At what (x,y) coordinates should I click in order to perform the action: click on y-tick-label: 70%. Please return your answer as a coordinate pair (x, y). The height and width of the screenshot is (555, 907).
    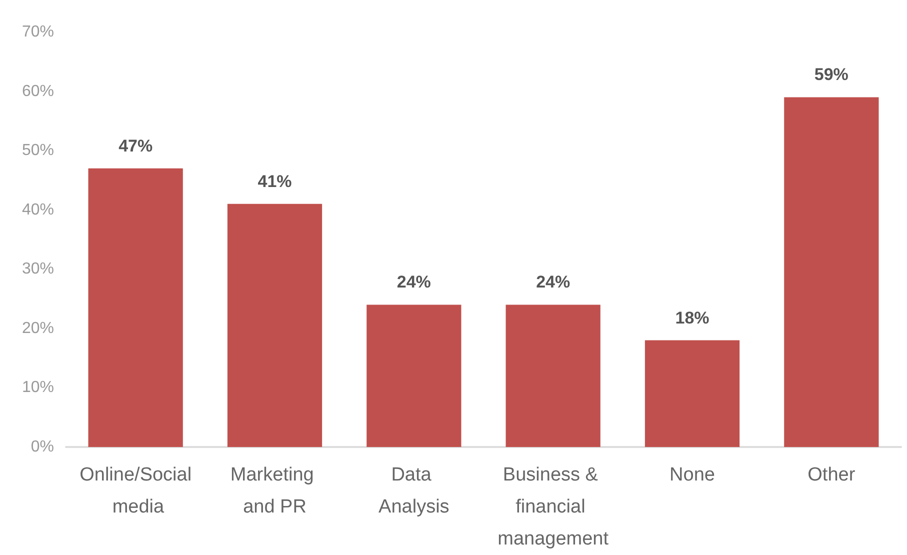
    Looking at the image, I should click on (38, 32).